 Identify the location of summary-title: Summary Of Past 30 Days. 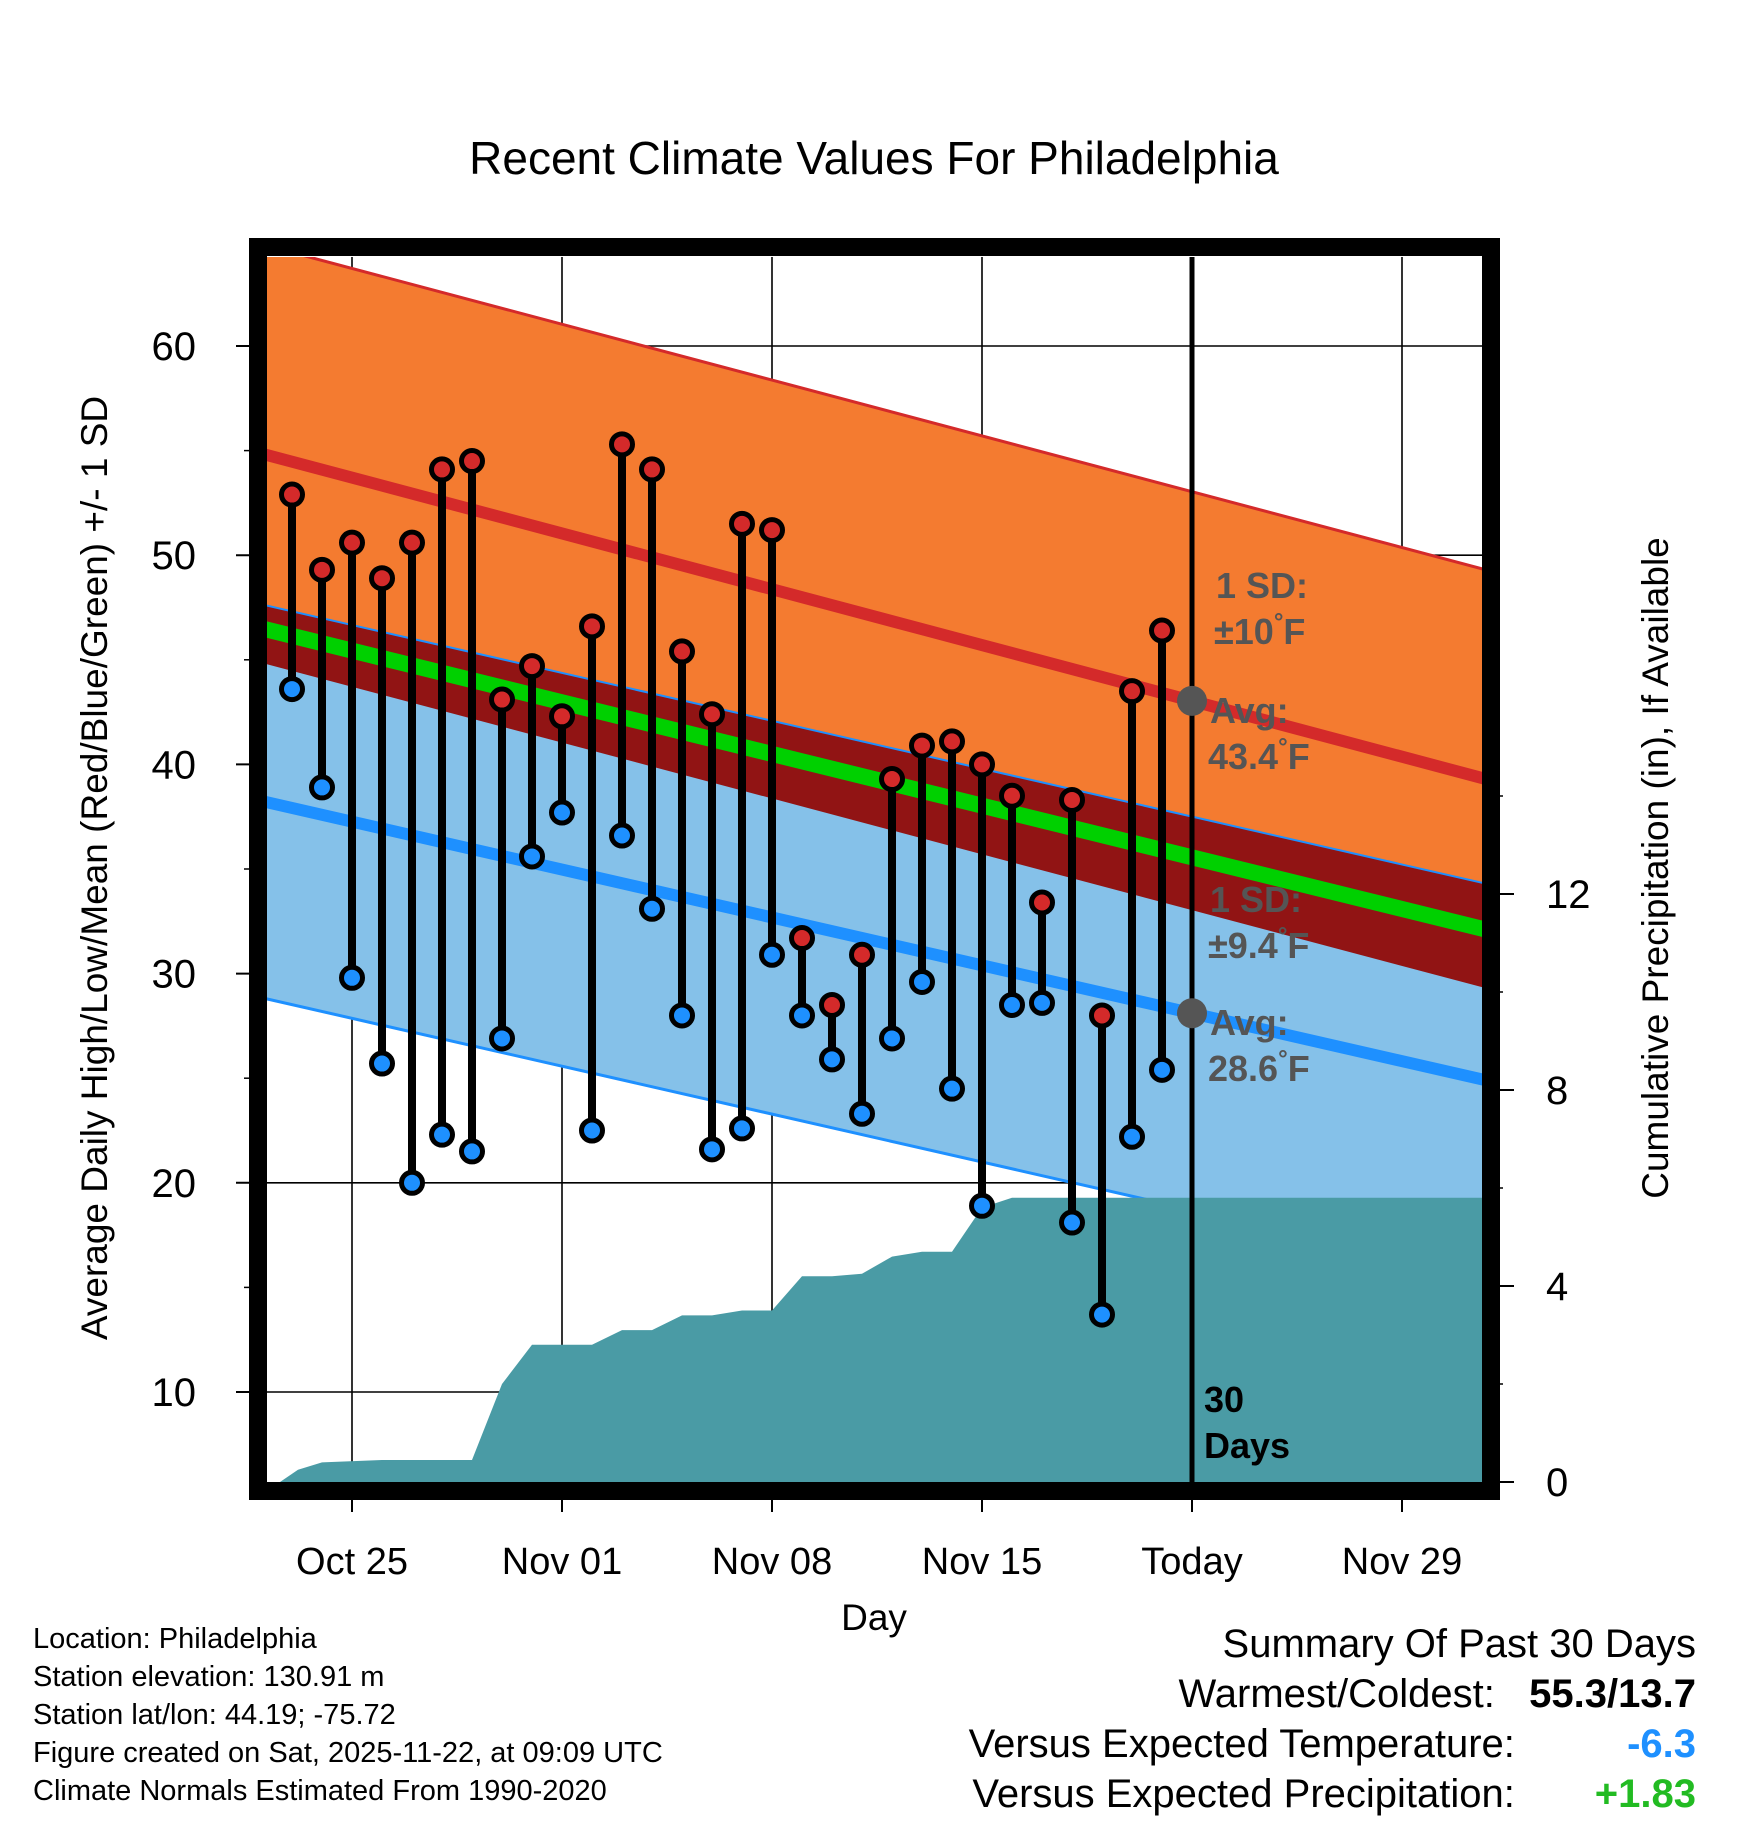
(1459, 1644).